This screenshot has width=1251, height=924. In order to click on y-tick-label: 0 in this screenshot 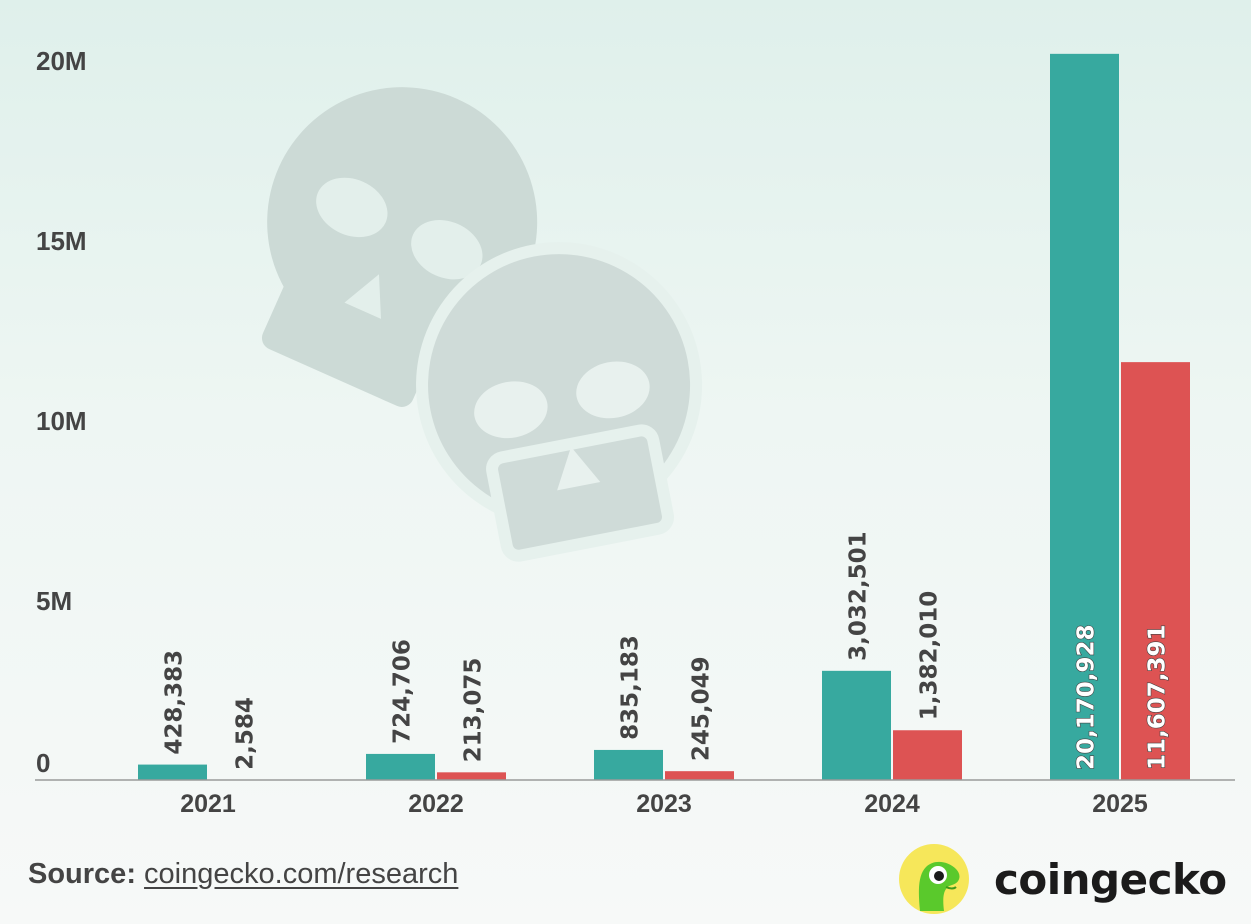, I will do `click(43, 763)`.